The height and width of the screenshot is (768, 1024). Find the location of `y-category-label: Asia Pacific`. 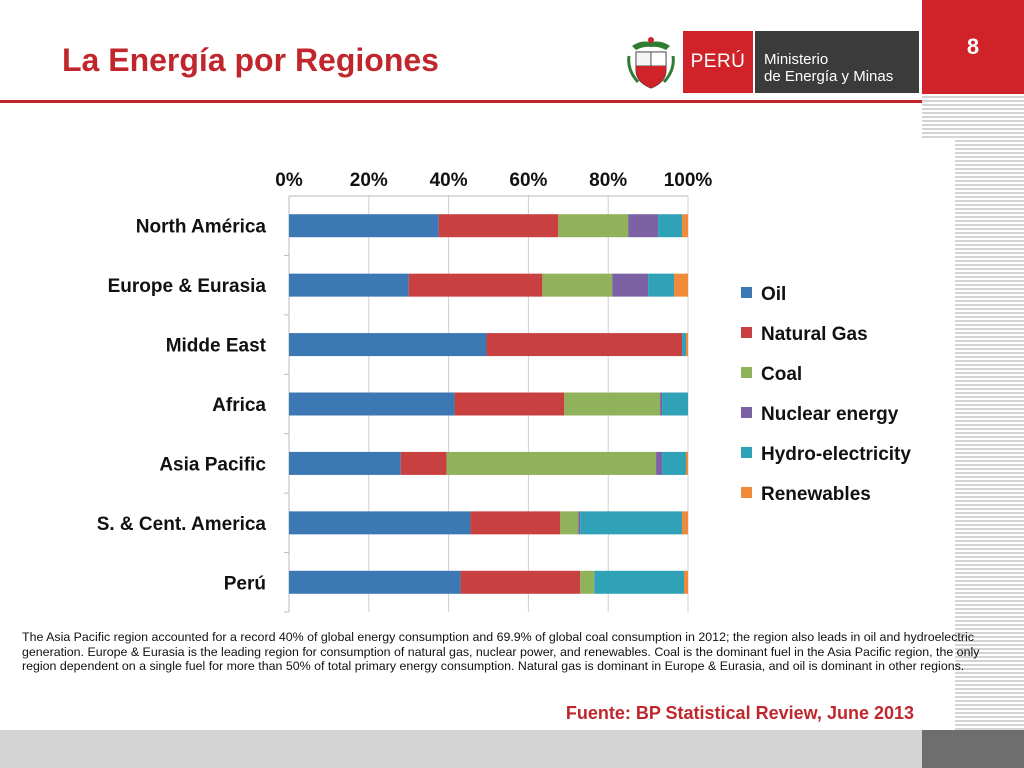

y-category-label: Asia Pacific is located at coordinates (212, 464).